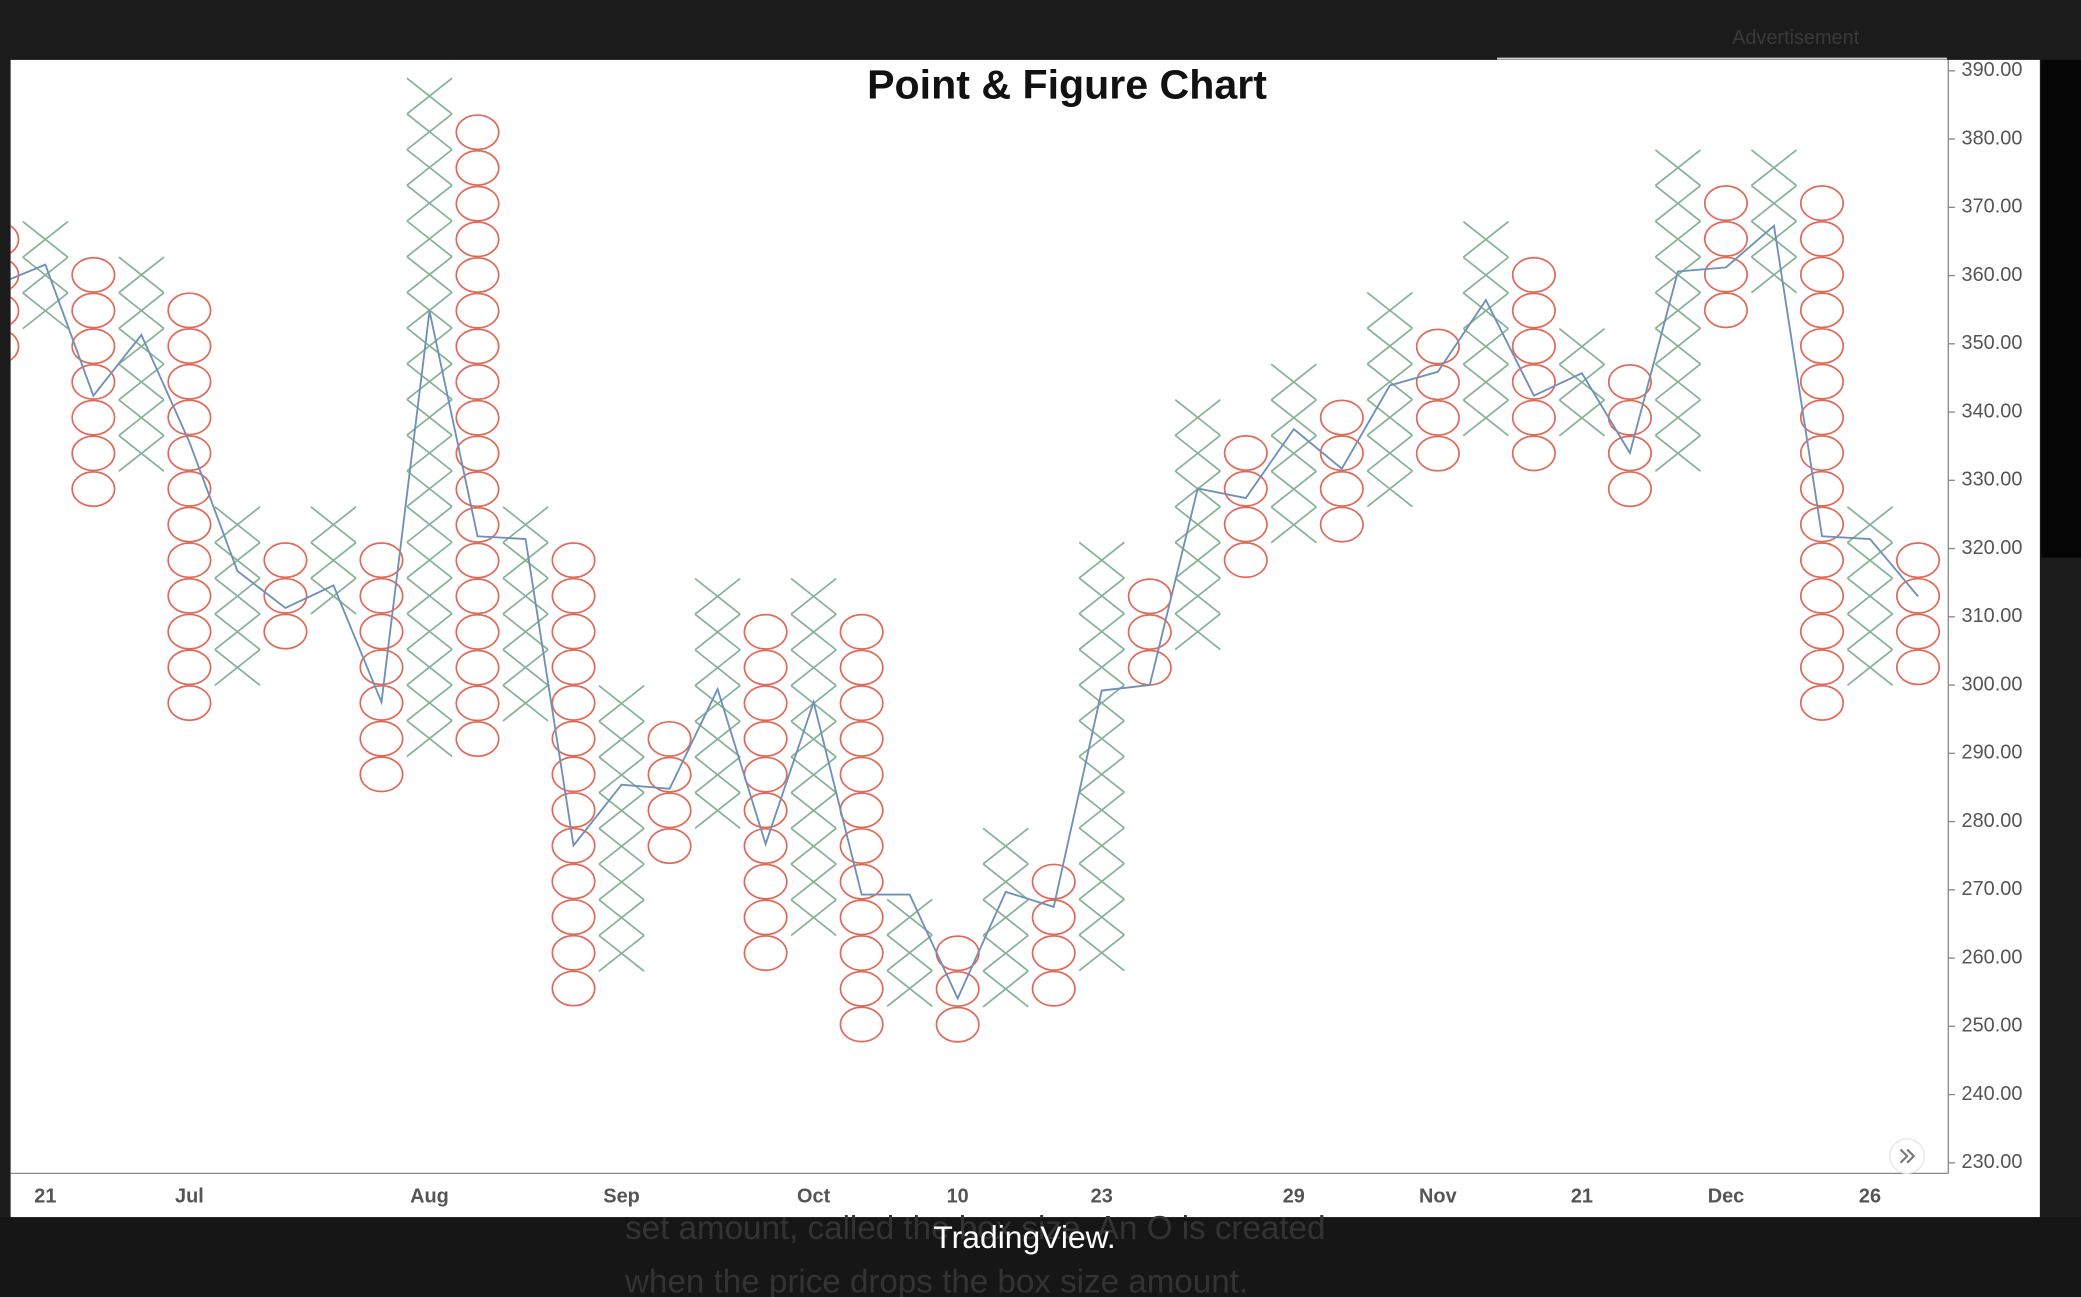 The height and width of the screenshot is (1297, 2081). Describe the element at coordinates (45, 1197) in the screenshot. I see `x-tick-label: 21` at that location.